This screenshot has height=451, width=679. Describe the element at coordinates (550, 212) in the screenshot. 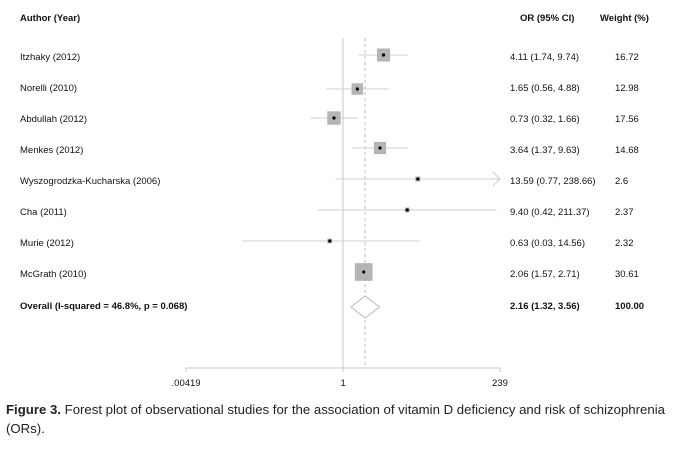

I see `study-or-text: 9.40 (0.42, 211.37)` at that location.